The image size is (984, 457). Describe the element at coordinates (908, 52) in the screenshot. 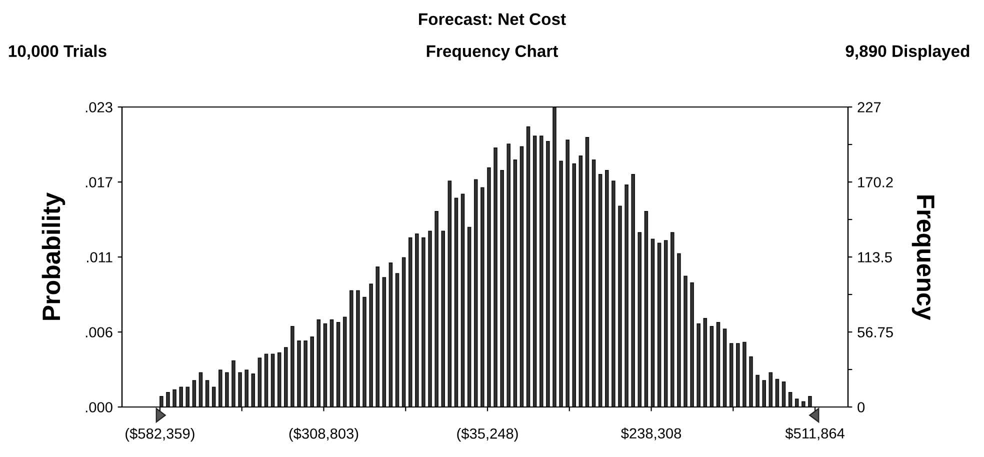

I see `text: 9,890 Displayed` at that location.